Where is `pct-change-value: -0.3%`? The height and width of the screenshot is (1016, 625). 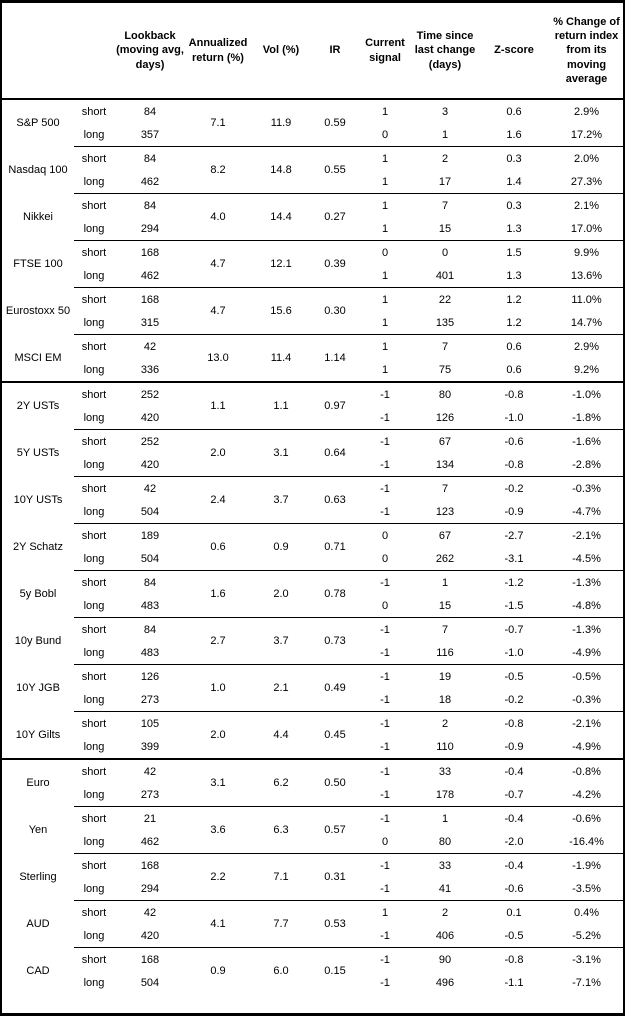
pct-change-value: -0.3% is located at coordinates (586, 699).